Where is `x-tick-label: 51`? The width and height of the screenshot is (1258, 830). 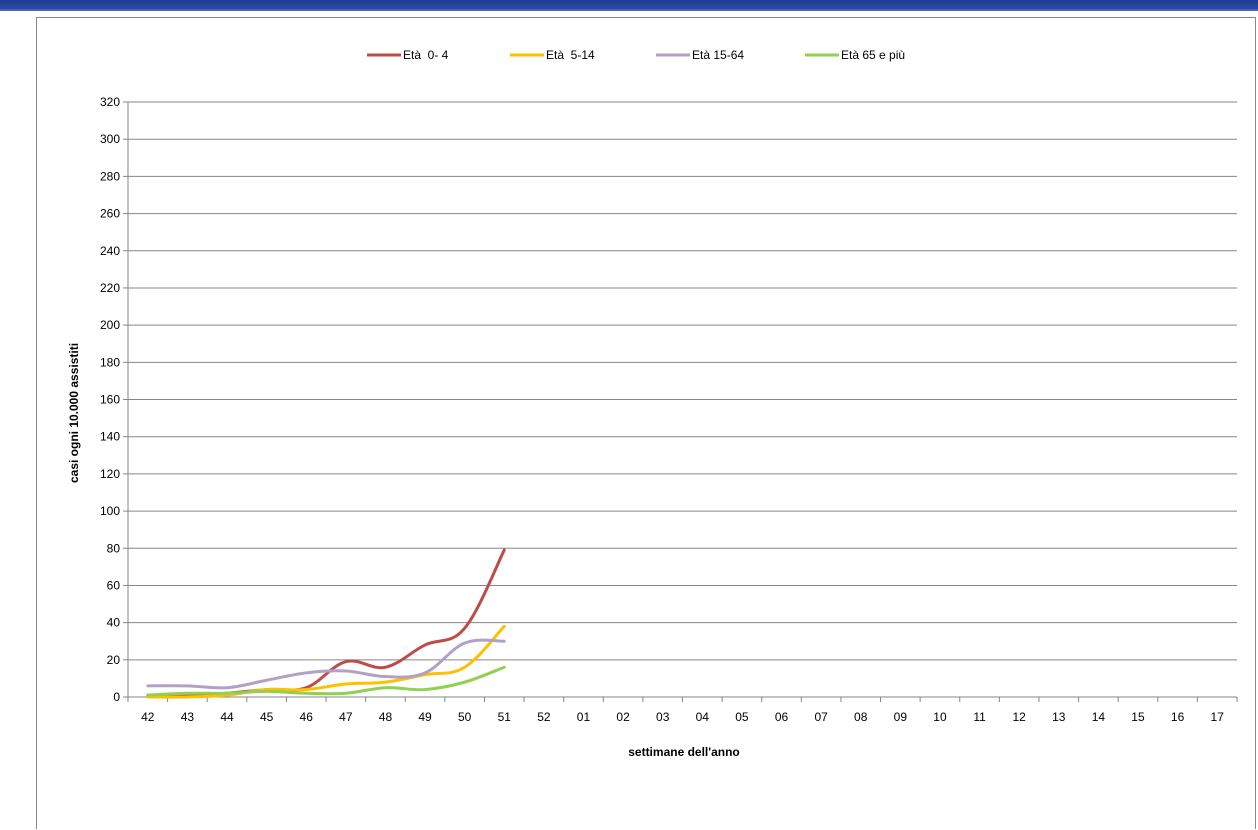
x-tick-label: 51 is located at coordinates (505, 717).